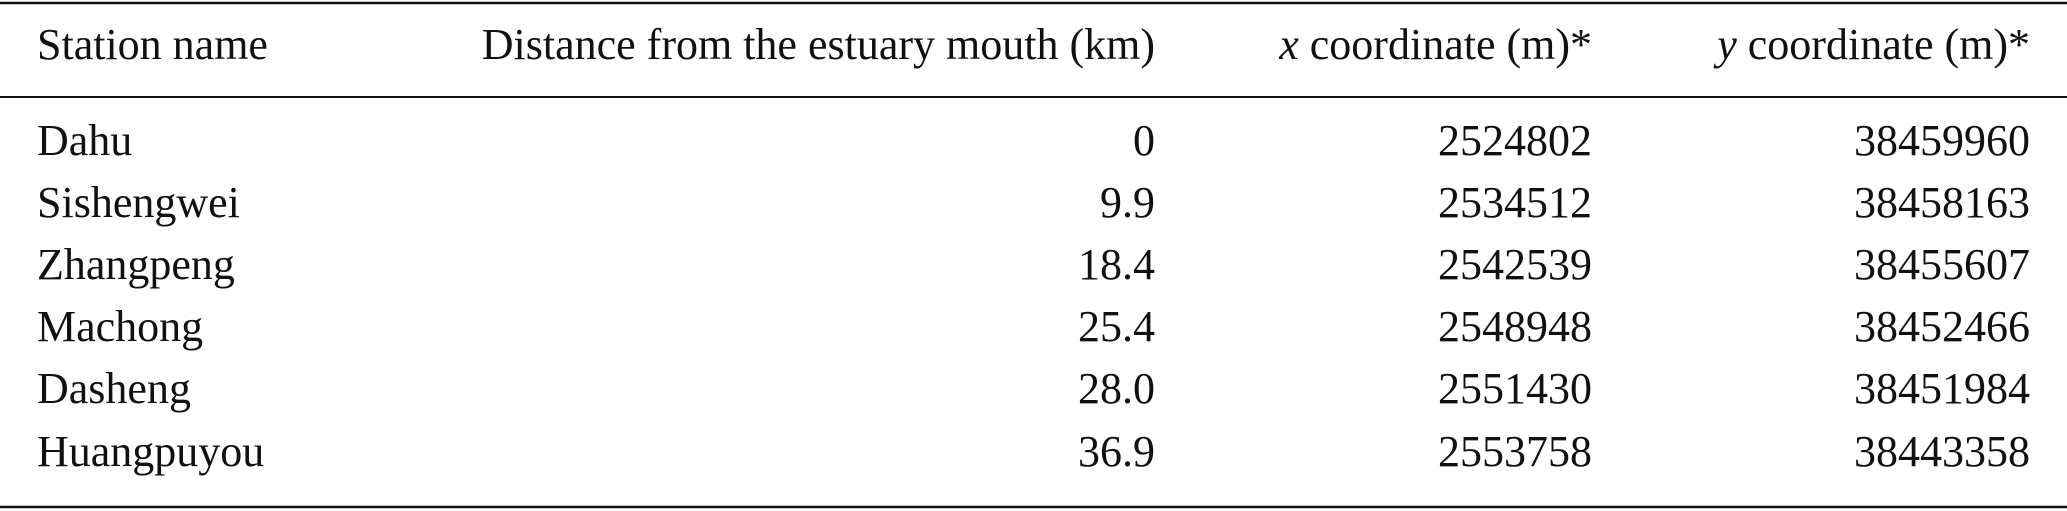 This screenshot has height=511, width=2067. What do you see at coordinates (152, 44) in the screenshot?
I see `header-cell: Station name` at bounding box center [152, 44].